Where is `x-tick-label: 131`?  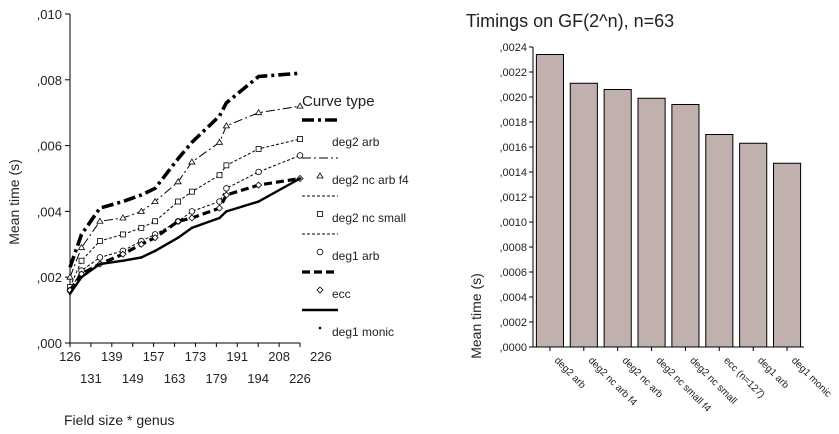 x-tick-label: 131 is located at coordinates (91, 378).